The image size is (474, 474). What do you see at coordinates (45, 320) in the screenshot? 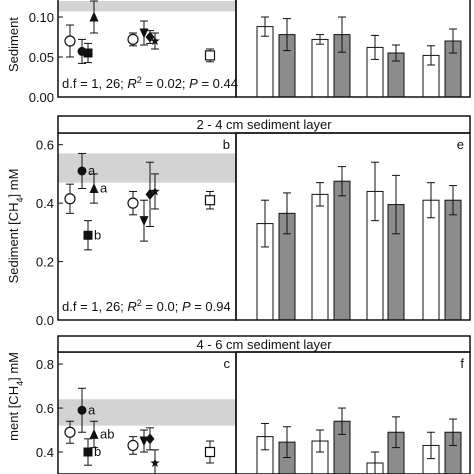
I see `y-tick-label: 0.0` at bounding box center [45, 320].